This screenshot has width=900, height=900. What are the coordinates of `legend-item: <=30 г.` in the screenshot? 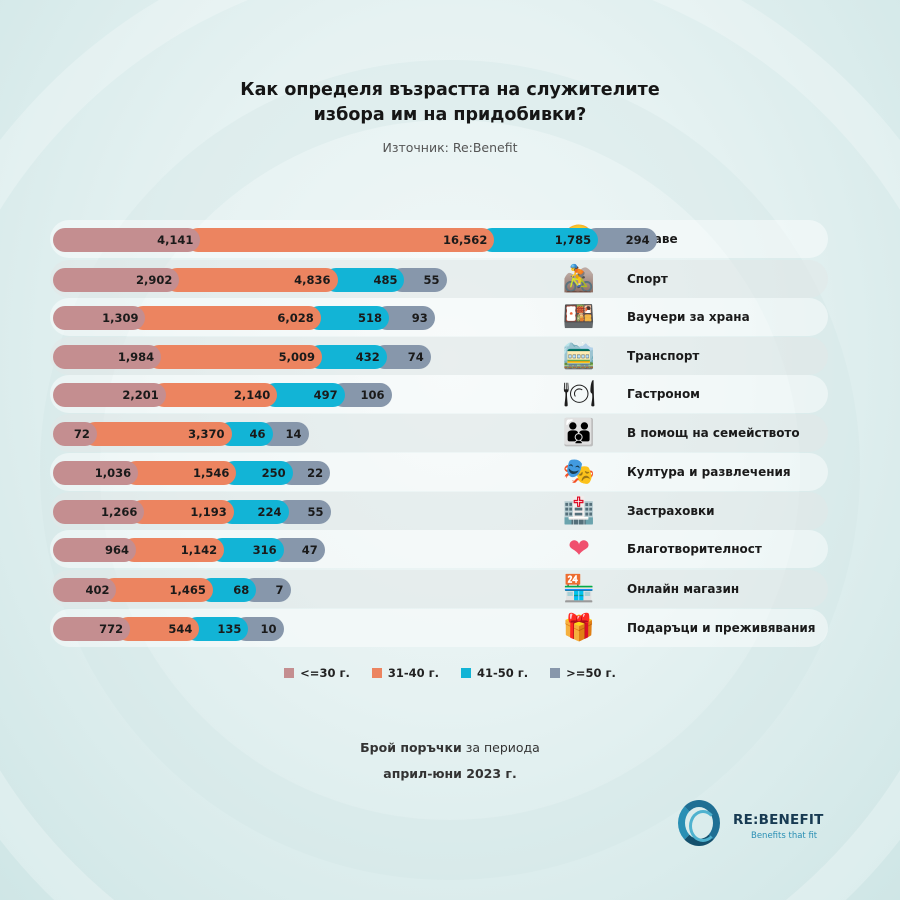 It's located at (317, 673).